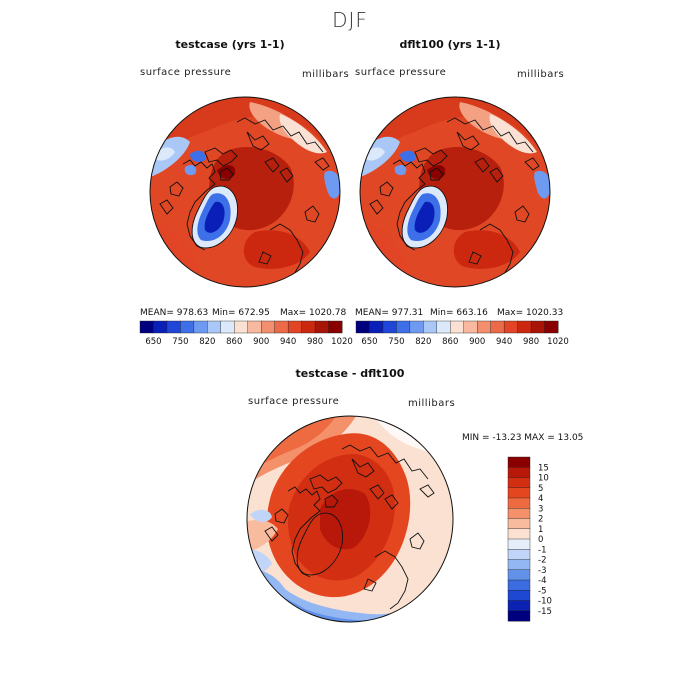  What do you see at coordinates (261, 342) in the screenshot?
I see `colorbar-top-left-tick-label: 900` at bounding box center [261, 342].